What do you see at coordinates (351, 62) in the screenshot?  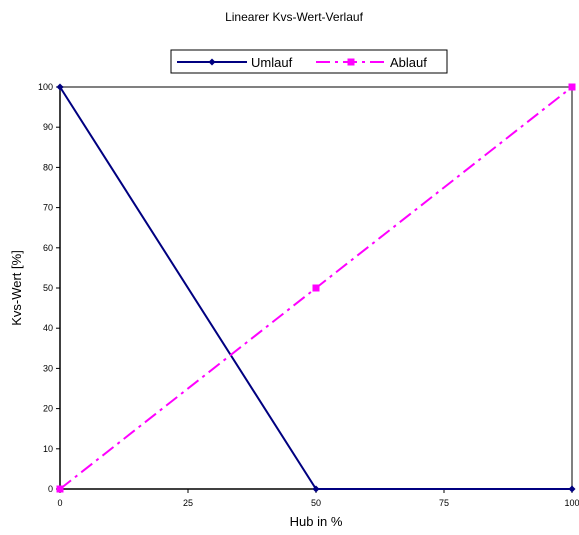 I see `legend-marker-ablauf` at bounding box center [351, 62].